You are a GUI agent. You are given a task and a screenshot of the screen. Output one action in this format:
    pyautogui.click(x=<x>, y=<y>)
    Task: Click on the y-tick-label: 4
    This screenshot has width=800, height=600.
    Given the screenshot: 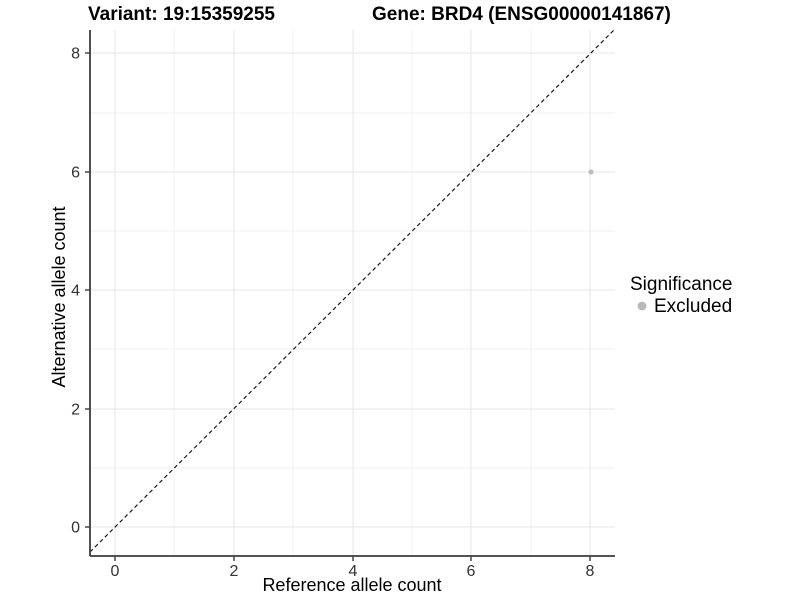 What is the action you would take?
    pyautogui.click(x=75, y=291)
    